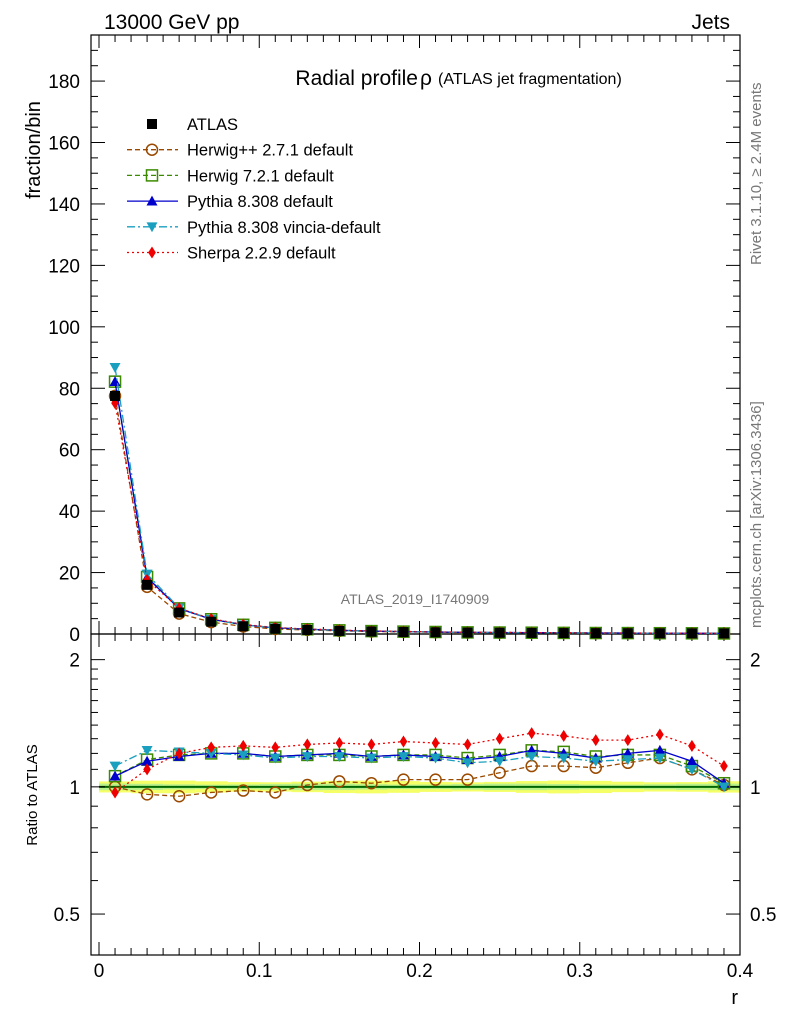 The width and height of the screenshot is (786, 1024). I want to click on y-tick-label-ratio: 2, so click(74, 661).